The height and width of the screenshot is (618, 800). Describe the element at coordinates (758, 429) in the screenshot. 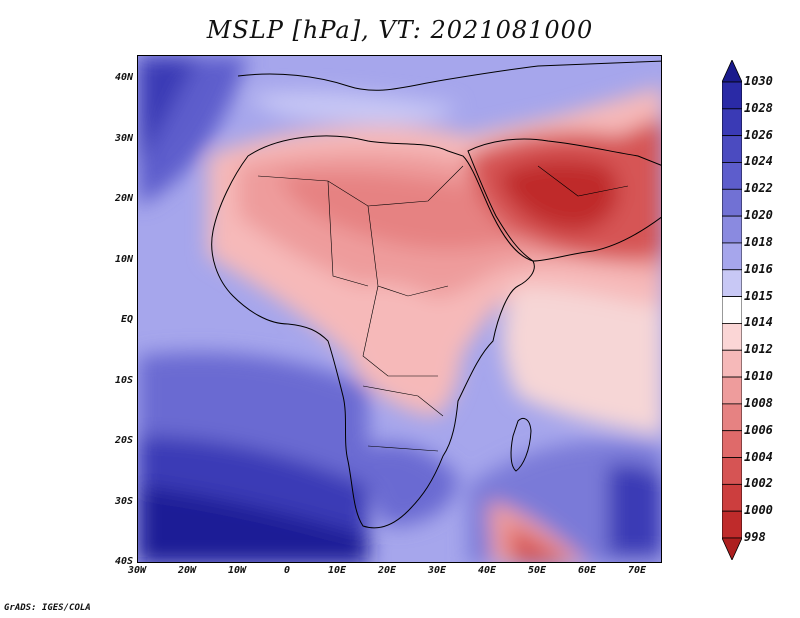

I see `colorbar-level-label: 1006` at that location.